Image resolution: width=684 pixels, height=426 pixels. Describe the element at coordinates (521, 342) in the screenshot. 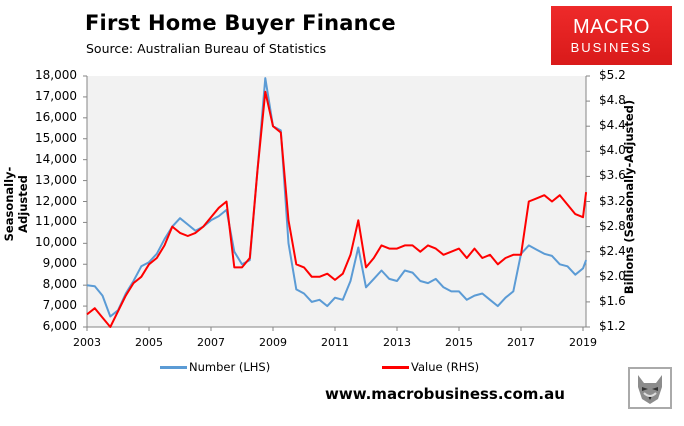

I see `x-tick-label: 2017` at that location.